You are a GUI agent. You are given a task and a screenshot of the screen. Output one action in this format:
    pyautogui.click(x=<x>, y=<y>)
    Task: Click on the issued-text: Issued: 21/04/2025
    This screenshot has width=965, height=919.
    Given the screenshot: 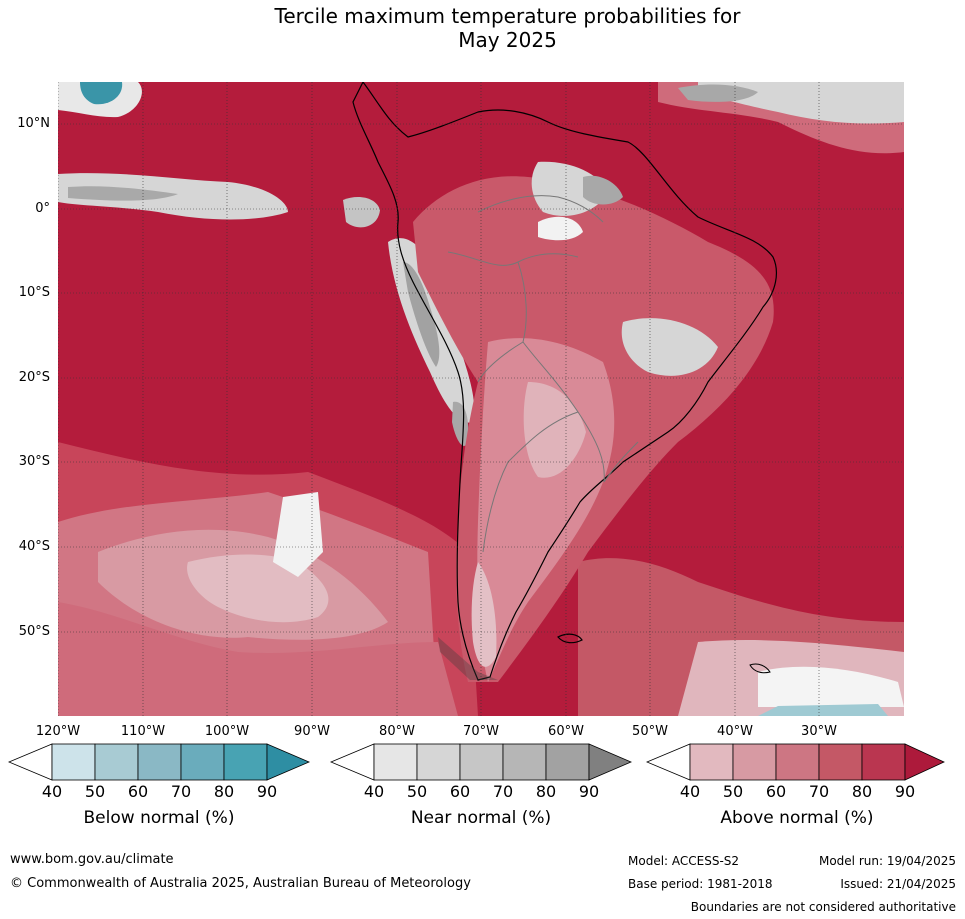 What is the action you would take?
    pyautogui.click(x=898, y=884)
    